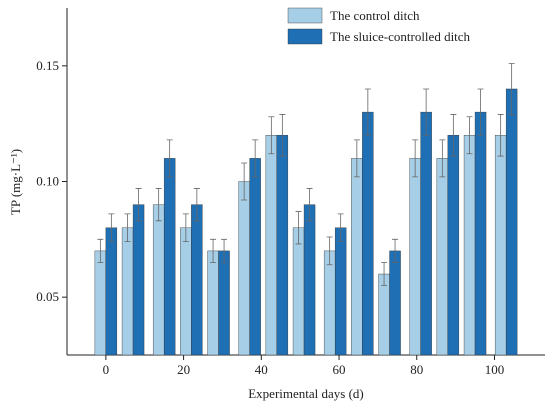 This screenshot has width=550, height=417. I want to click on y-tick-label: 0.10, so click(47, 181).